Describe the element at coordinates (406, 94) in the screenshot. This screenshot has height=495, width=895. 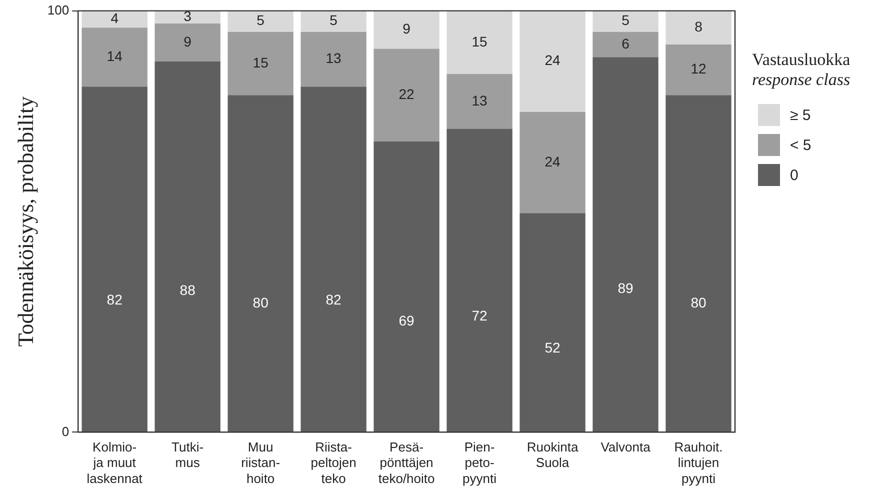
I see `data-label: 22` at that location.